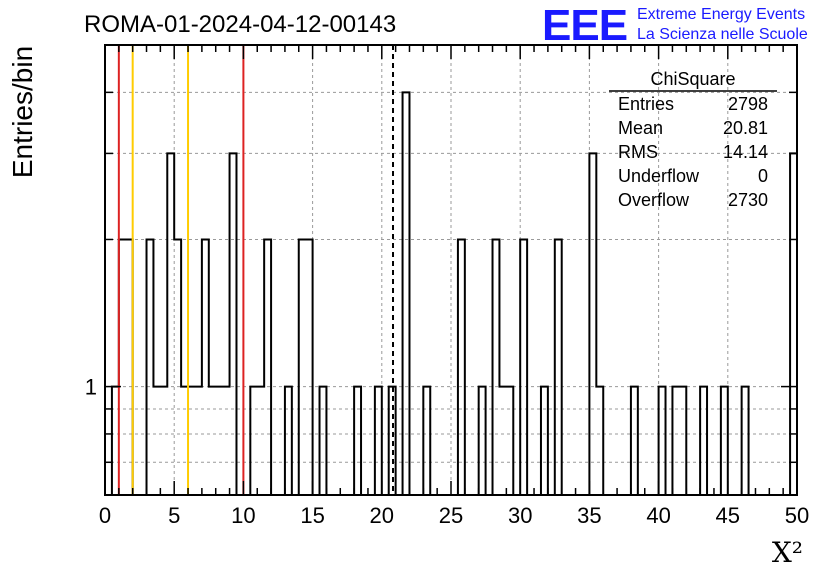 This screenshot has width=836, height=572. What do you see at coordinates (312, 515) in the screenshot?
I see `x-tick-label: 15` at bounding box center [312, 515].